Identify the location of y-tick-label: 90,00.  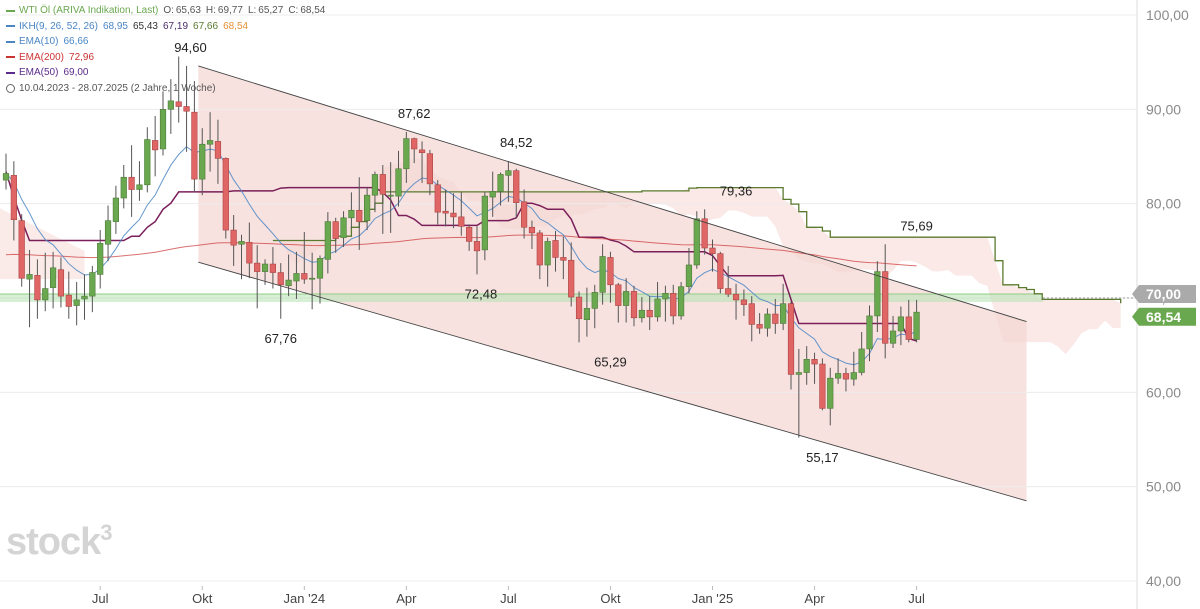
(1163, 109).